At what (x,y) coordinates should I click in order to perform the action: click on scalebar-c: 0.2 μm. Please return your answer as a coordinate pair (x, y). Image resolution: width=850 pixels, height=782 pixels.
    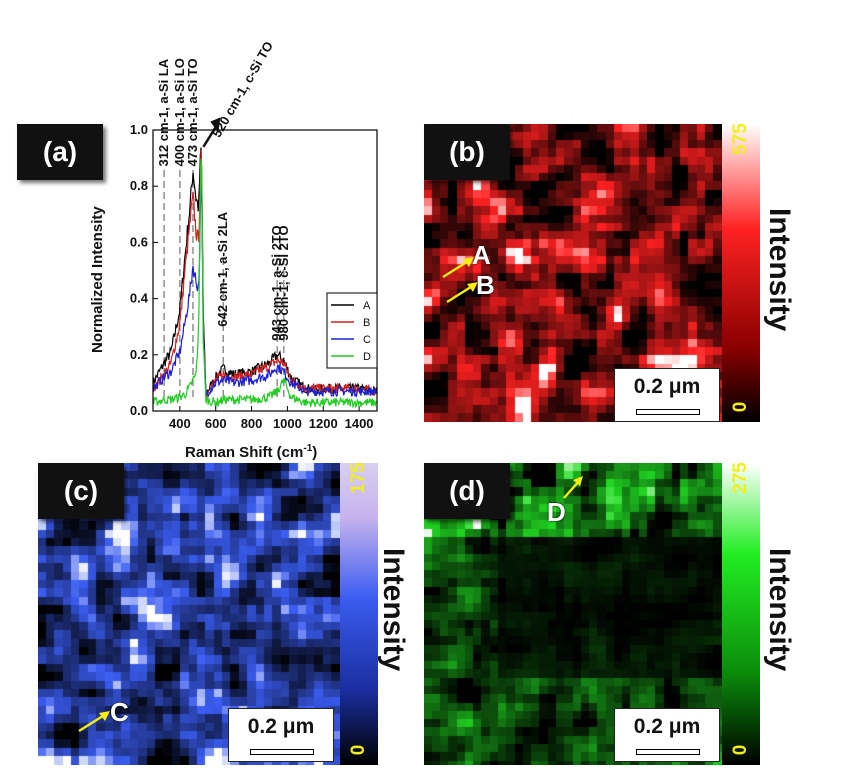
    Looking at the image, I should click on (281, 735).